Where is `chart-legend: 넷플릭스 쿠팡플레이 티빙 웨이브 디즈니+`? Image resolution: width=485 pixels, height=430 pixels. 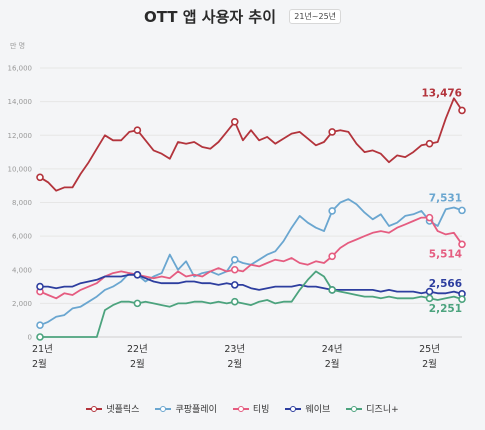
chart-legend: 넷플릭스 쿠팡플레이 티빙 웨이브 디즈니+ is located at coordinates (242, 408).